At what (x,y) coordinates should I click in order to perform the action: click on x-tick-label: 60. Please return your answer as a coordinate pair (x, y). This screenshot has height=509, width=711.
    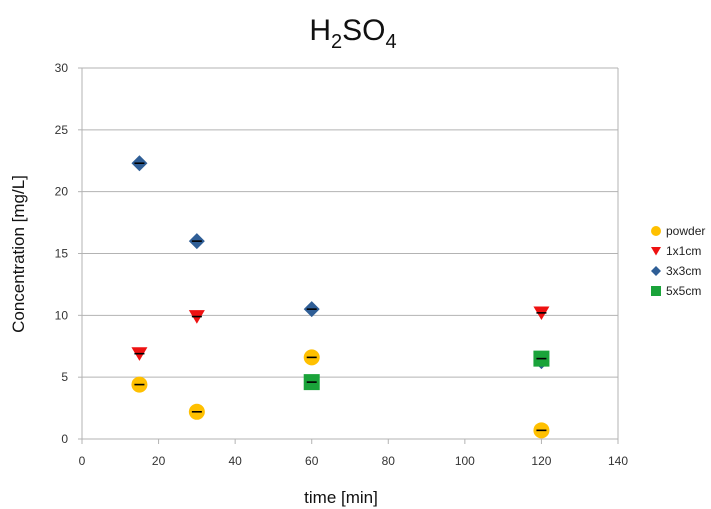
    Looking at the image, I should click on (312, 461).